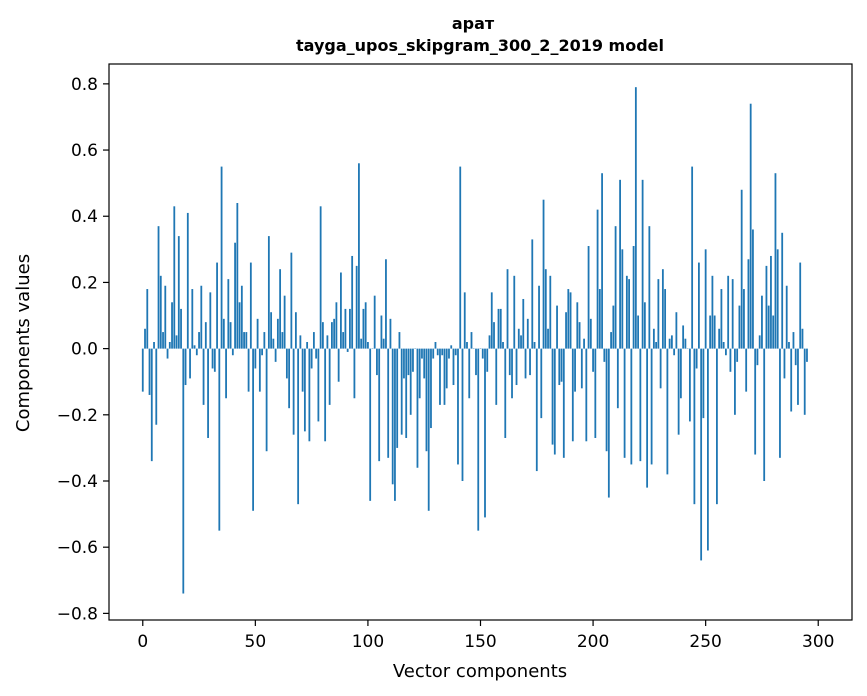 This screenshot has height=696, width=867. I want to click on y-tick-label: 0.8, so click(84, 85).